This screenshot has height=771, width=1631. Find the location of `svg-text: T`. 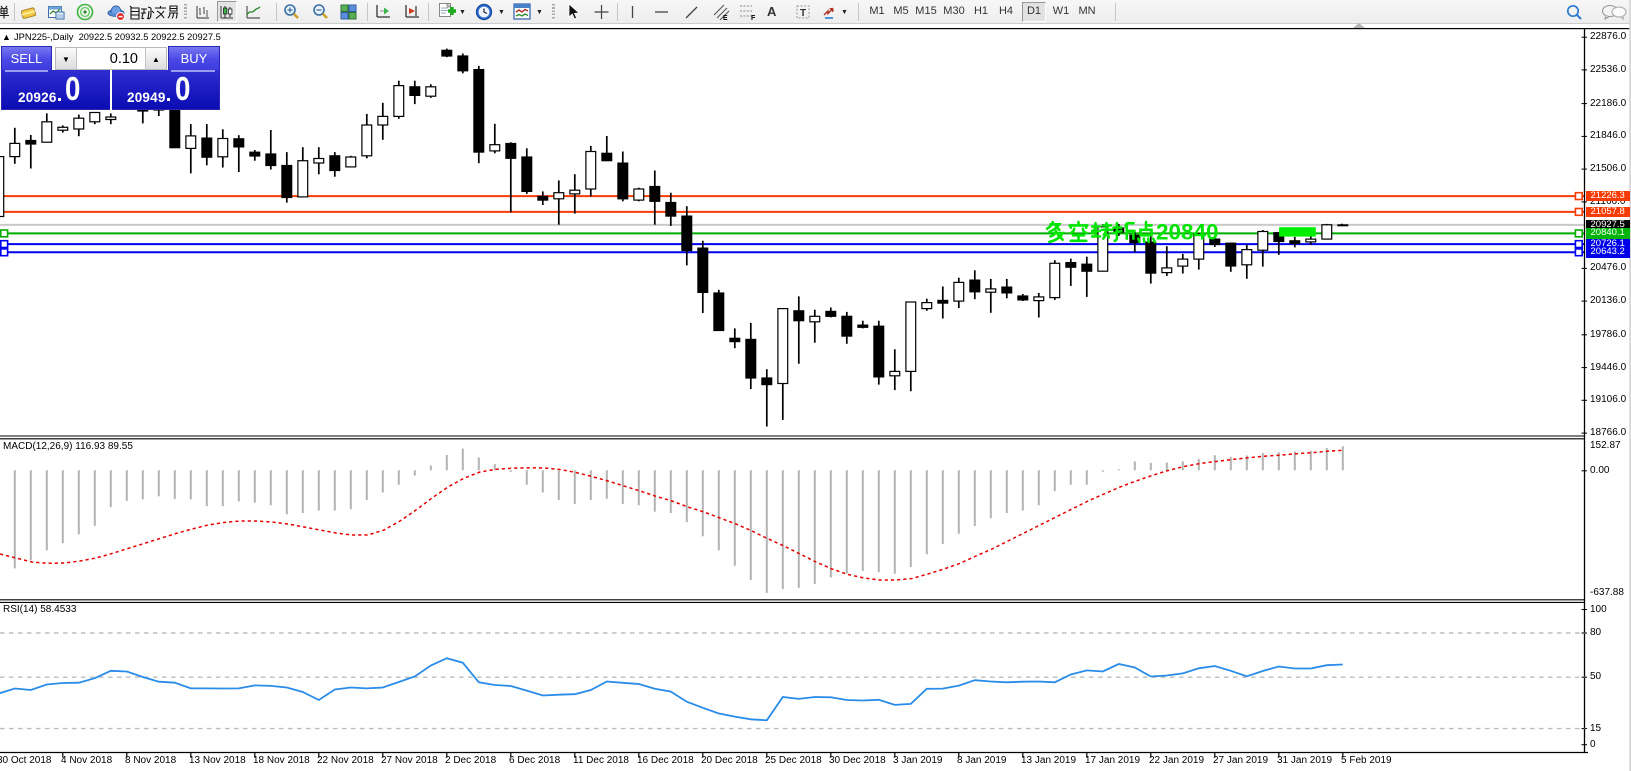

svg-text: T is located at coordinates (803, 13).